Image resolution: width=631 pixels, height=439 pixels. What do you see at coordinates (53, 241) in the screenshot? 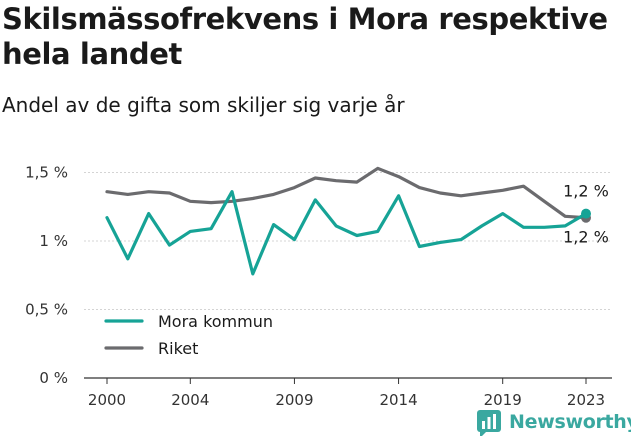
I see `y-tick-label: 1 %` at bounding box center [53, 241].